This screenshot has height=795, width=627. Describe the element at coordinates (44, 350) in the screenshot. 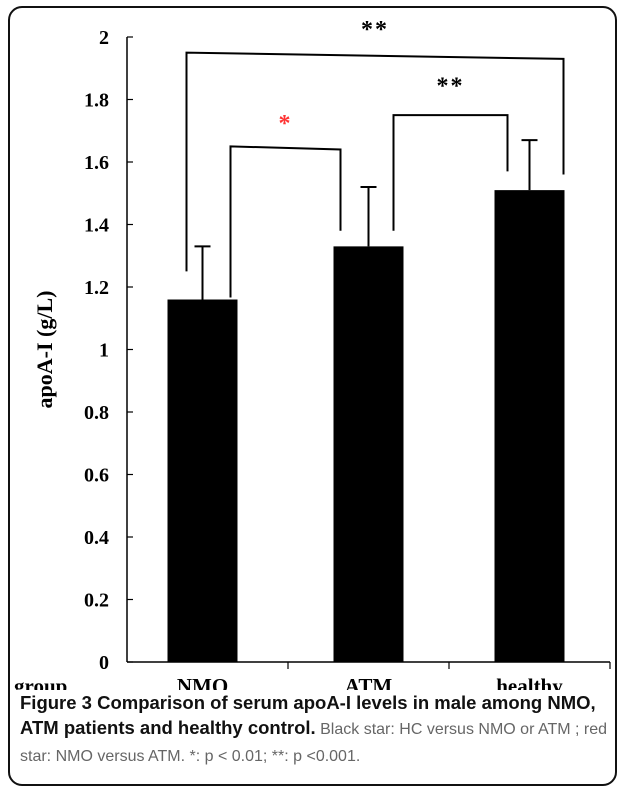

I see `y-axis-label: apoA-I (g/L)` at that location.